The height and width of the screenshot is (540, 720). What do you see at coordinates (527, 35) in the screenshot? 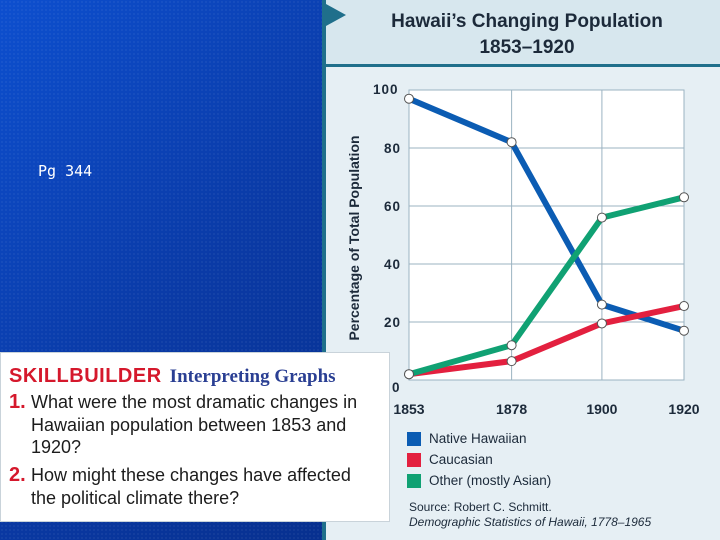
I see `chart-title-block: Hawaii’s Changing Population 1853–1920` at bounding box center [527, 35].